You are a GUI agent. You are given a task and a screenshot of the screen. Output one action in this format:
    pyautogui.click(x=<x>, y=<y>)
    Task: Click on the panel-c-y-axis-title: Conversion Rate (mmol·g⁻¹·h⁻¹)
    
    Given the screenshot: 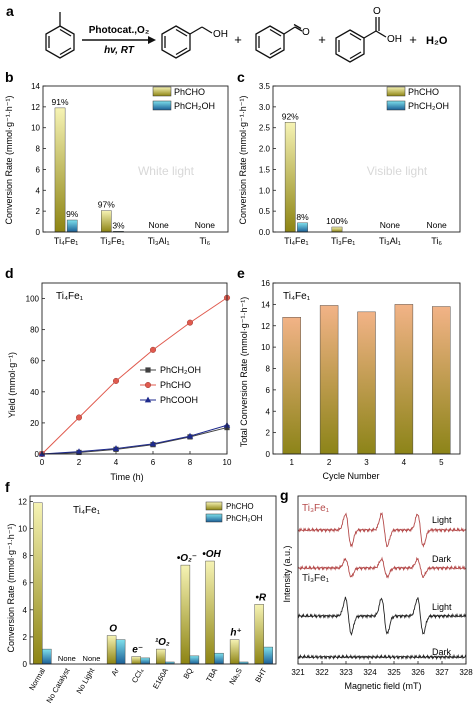 What is the action you would take?
    pyautogui.click(x=243, y=159)
    